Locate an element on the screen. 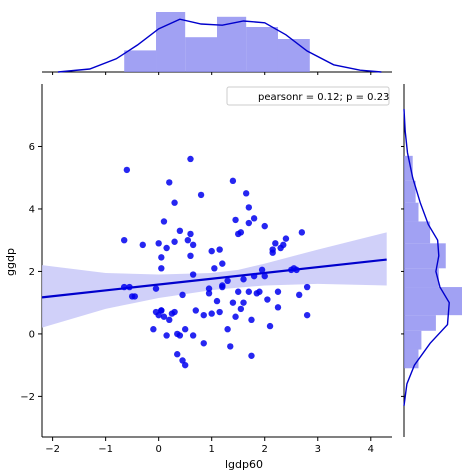 This screenshot has height=474, width=474. y-tick-label: 4 is located at coordinates (32, 209).